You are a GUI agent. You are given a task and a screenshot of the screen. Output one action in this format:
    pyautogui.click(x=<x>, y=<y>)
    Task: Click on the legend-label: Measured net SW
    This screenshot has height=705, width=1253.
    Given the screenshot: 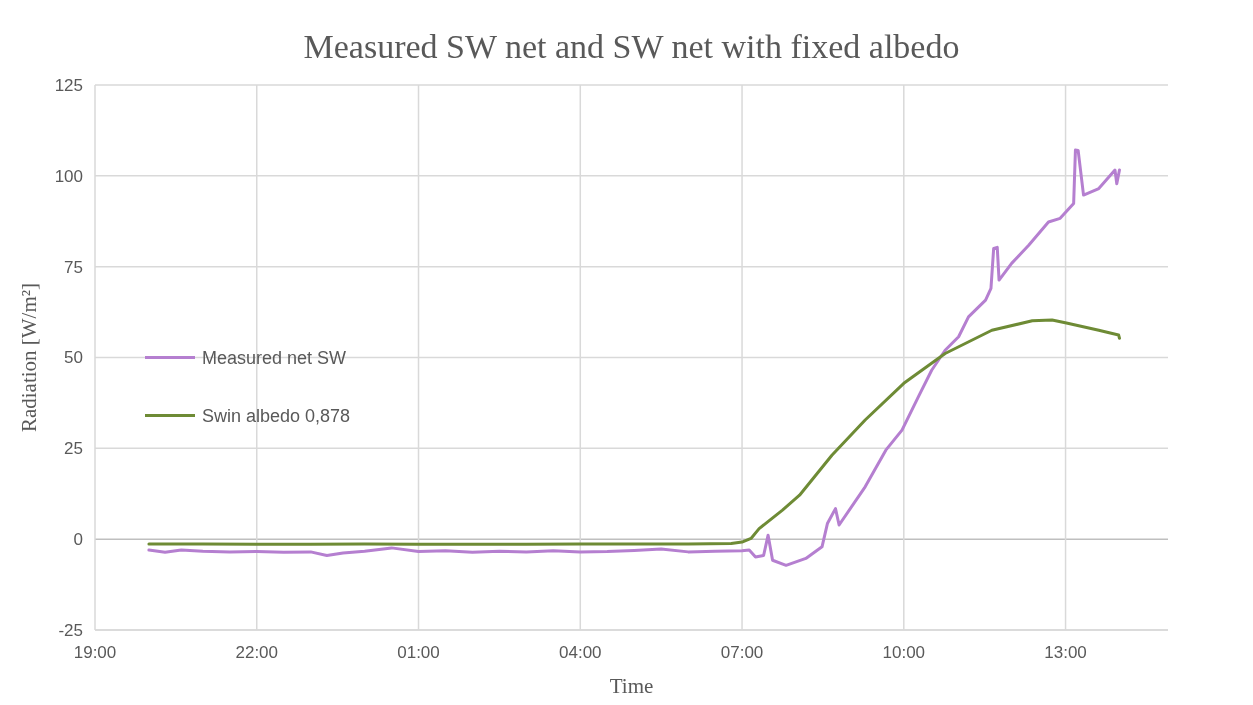 What is the action you would take?
    pyautogui.click(x=274, y=357)
    